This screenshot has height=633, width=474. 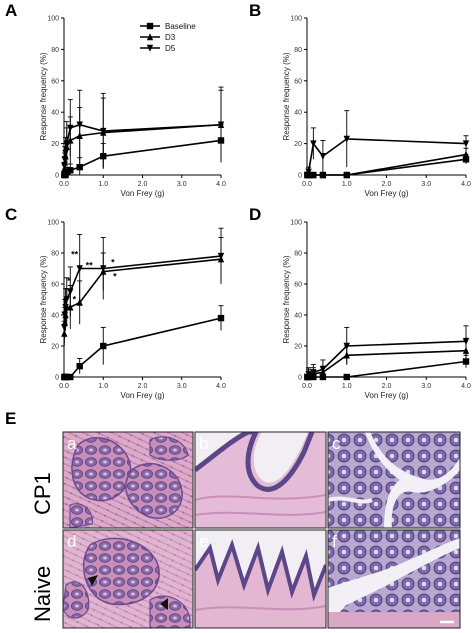 I want to click on row-label-naive: Naive, so click(x=42, y=594).